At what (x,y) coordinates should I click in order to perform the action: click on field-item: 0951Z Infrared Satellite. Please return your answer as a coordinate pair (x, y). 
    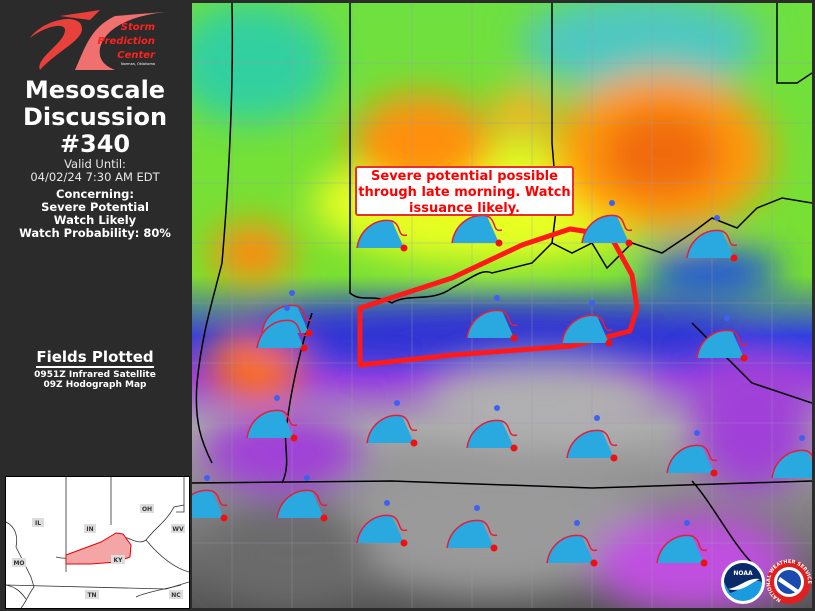
    Looking at the image, I should click on (95, 375).